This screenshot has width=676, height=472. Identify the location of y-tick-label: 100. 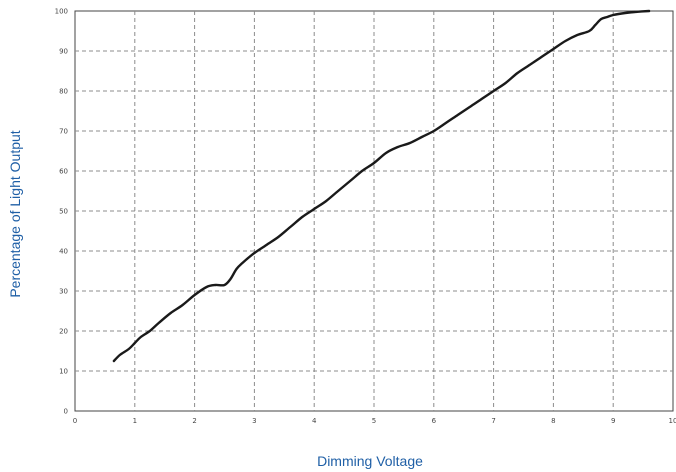
(61, 12).